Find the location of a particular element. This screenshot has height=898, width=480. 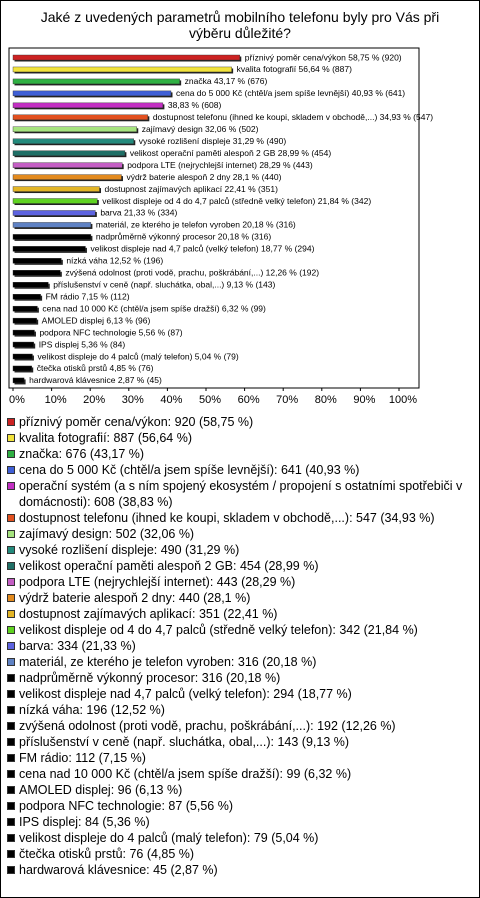

legend-label: zajímavý design: 502 (32,06 %) is located at coordinates (107, 534).